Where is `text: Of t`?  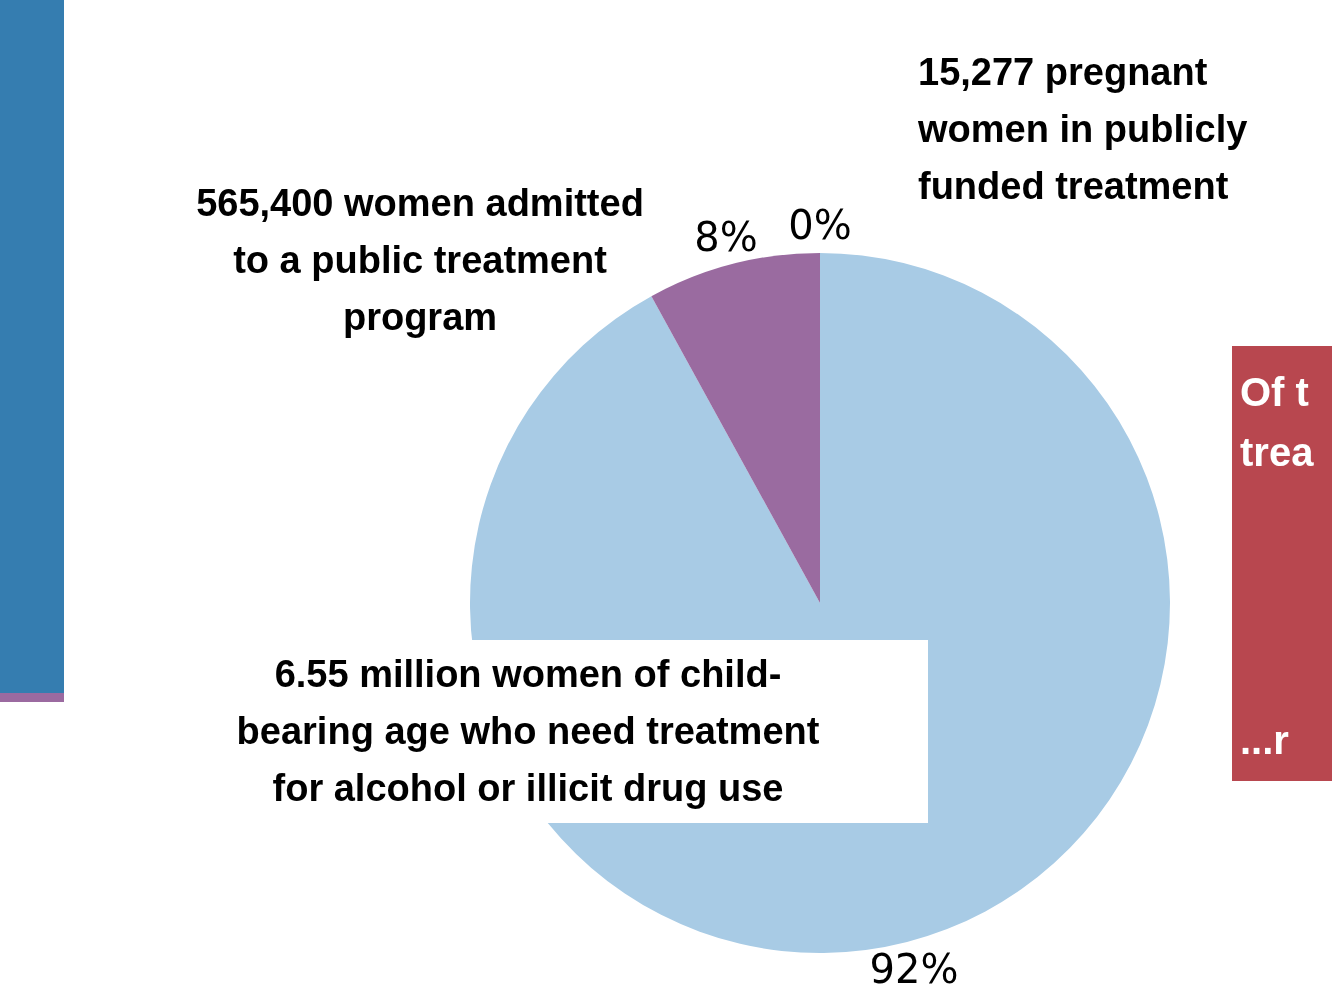
text: Of t is located at coordinates (1275, 392).